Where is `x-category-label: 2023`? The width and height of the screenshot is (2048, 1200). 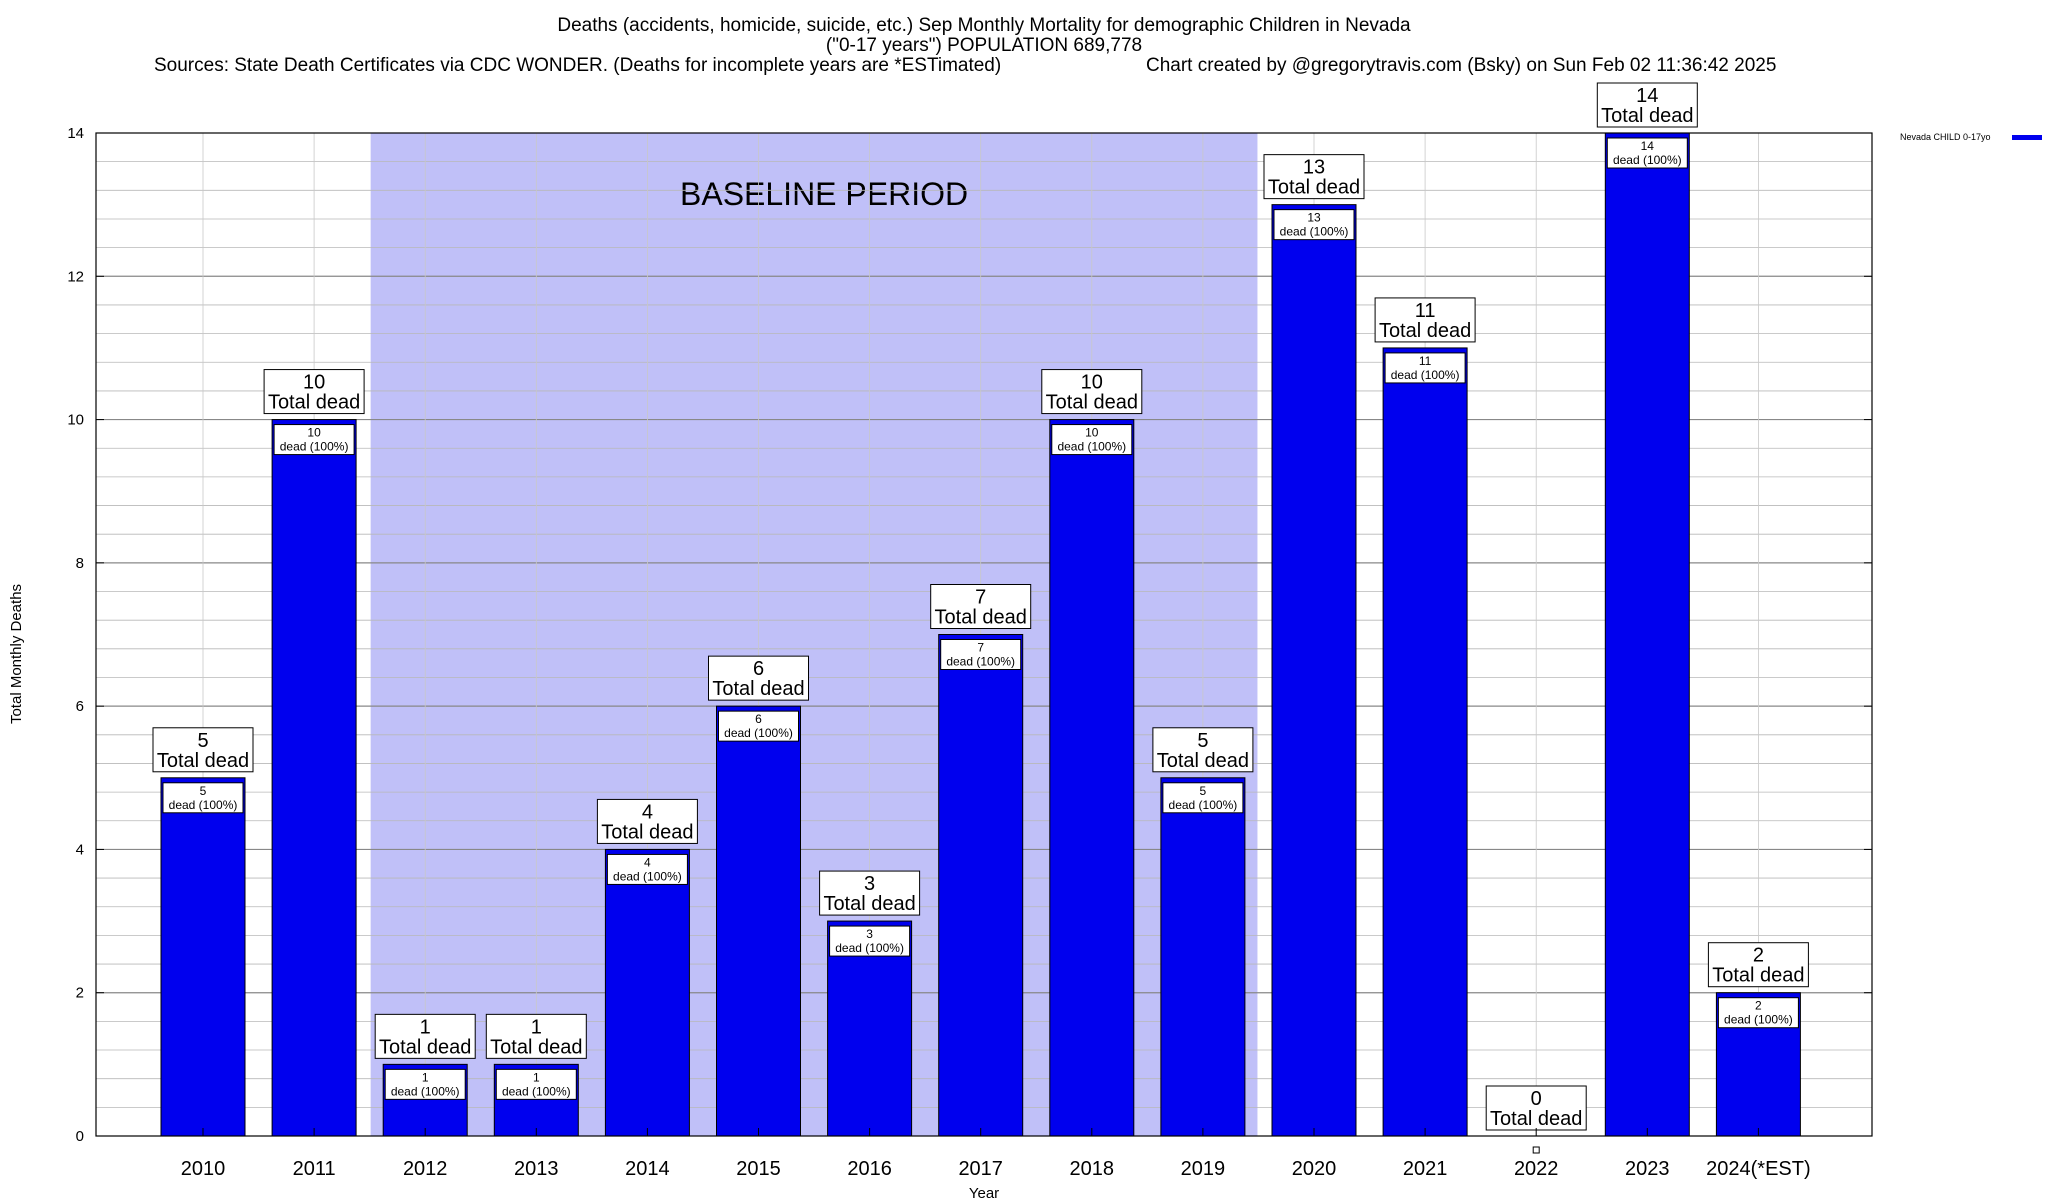
x-category-label: 2023 is located at coordinates (1647, 1169).